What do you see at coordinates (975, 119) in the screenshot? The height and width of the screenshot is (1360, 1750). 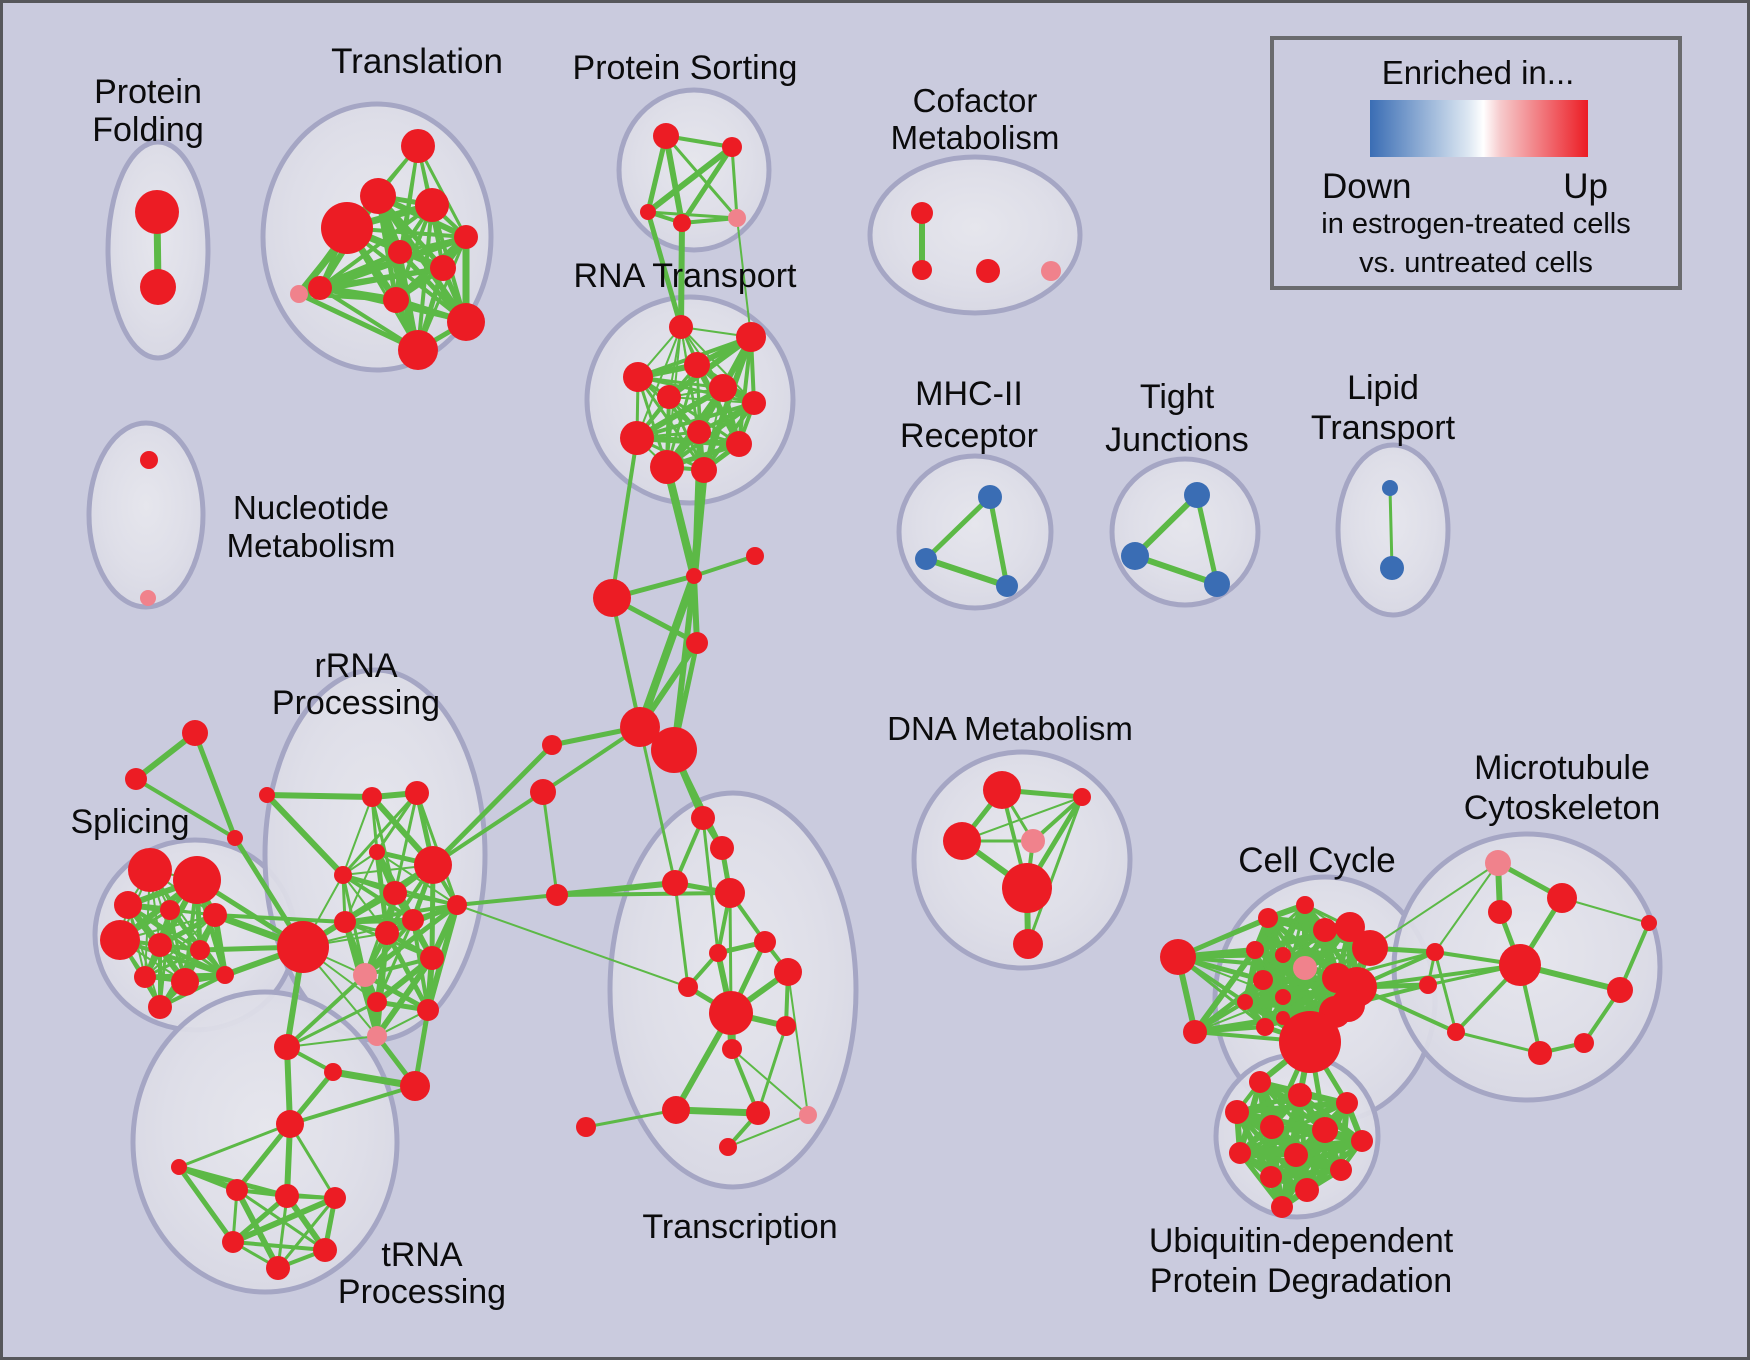 I see `cluster-label-cofactor-metabolism: Cofactor Metabolism` at bounding box center [975, 119].